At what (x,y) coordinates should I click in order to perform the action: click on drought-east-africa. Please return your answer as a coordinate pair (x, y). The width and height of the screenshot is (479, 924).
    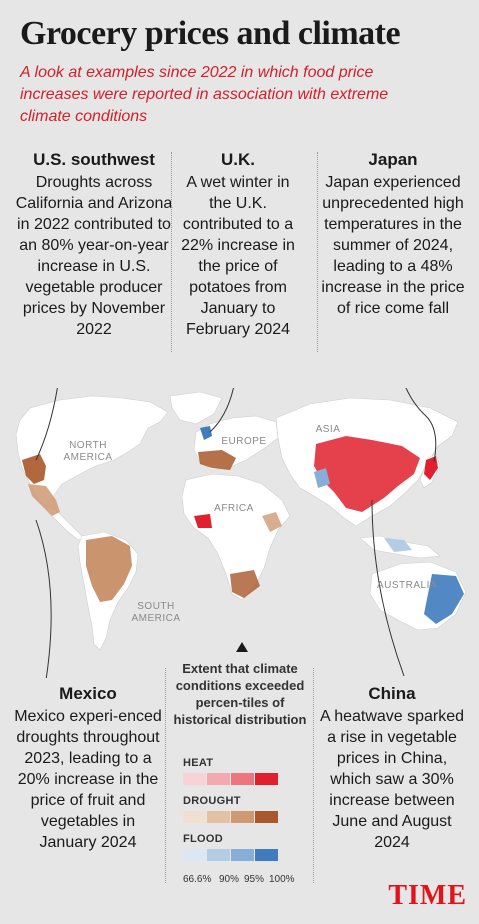
    Looking at the image, I should click on (272, 522).